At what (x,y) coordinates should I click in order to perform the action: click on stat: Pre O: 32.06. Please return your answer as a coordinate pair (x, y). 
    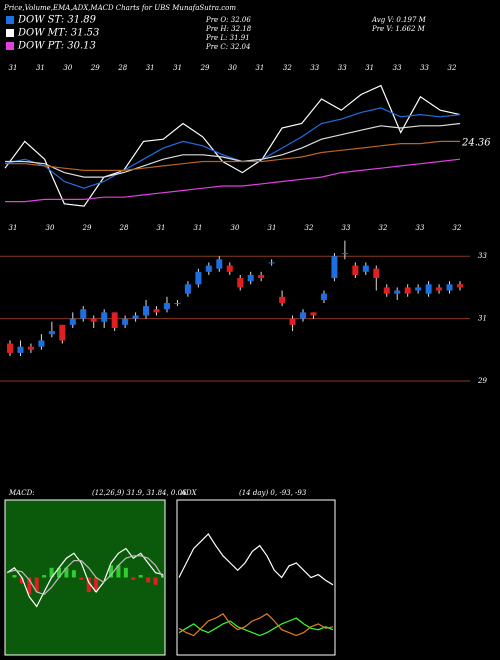
    Looking at the image, I should click on (228, 20).